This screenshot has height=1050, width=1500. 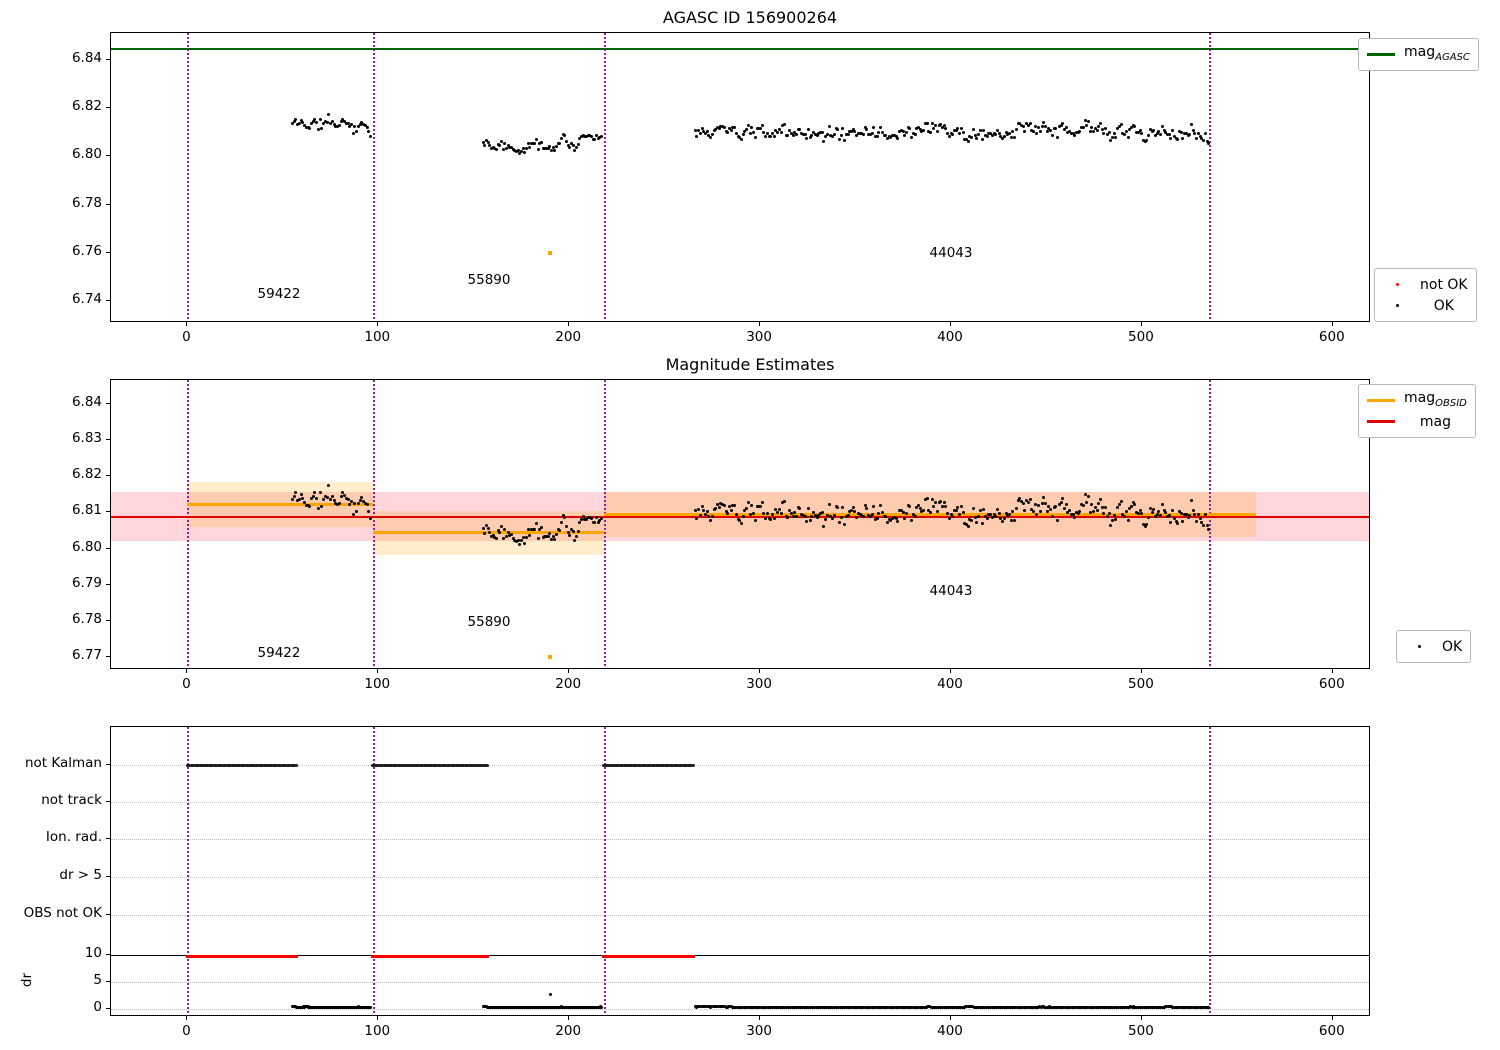 I want to click on y-tick, so click(x=108, y=156).